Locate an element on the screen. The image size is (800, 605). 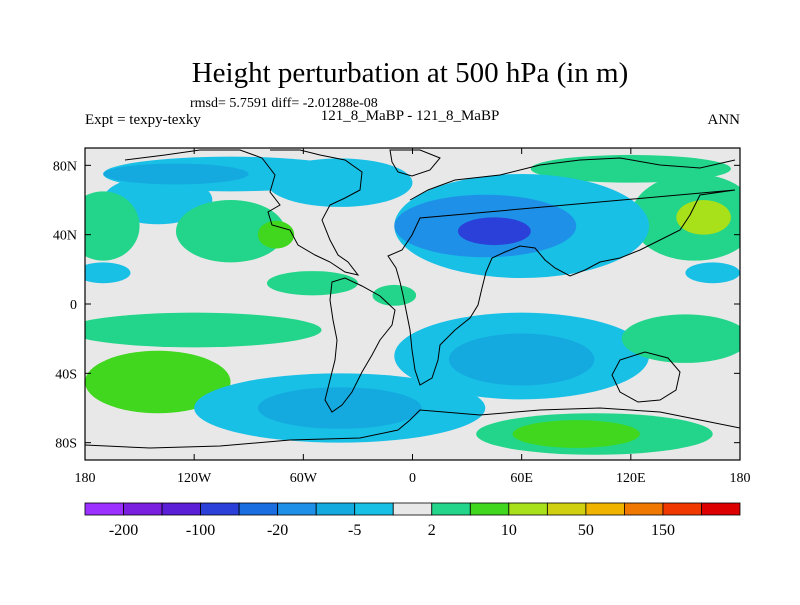
colorbar-label: -100 is located at coordinates (200, 530).